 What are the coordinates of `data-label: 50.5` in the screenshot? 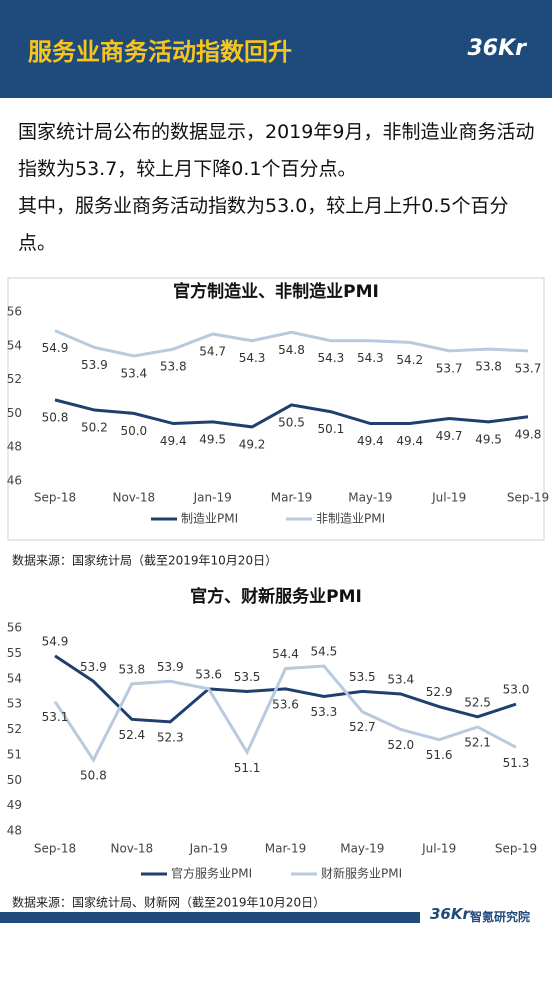 It's located at (291, 422).